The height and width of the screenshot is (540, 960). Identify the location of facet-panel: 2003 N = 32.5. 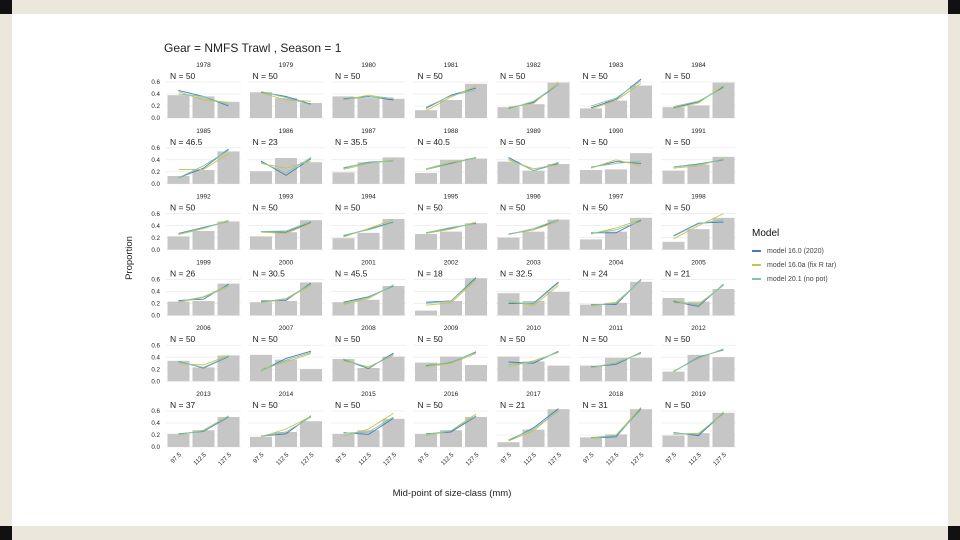
(533, 287).